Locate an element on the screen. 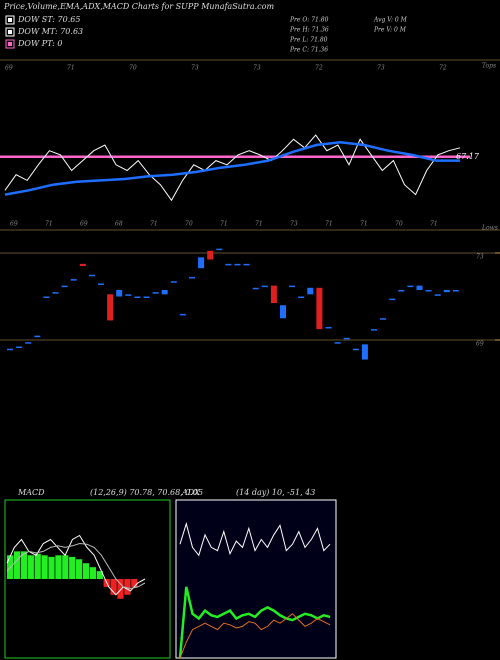 The width and height of the screenshot is (500, 660). legend-label: DOW PT: 0 is located at coordinates (40, 43).